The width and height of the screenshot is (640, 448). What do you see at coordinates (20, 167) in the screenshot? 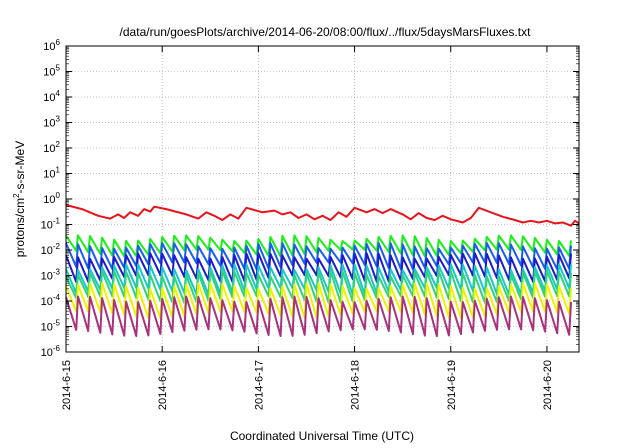
I see `y-axis-label-post: -s-sr-MeV` at bounding box center [20, 167].